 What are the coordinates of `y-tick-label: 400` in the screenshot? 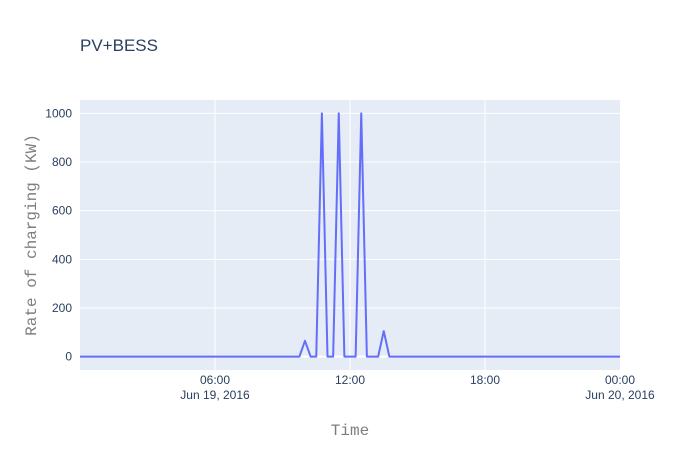 It's located at (62, 259).